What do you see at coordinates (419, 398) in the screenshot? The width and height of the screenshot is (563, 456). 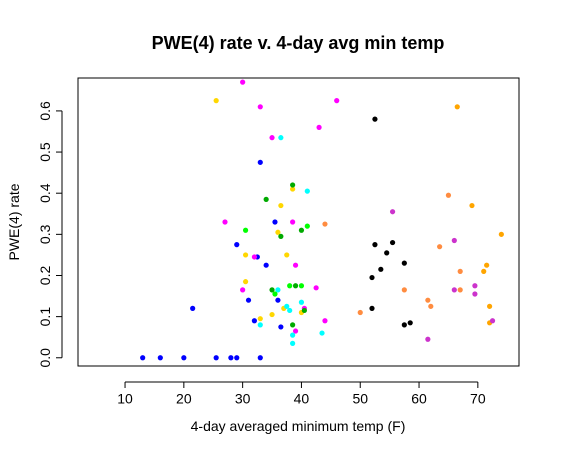 I see `x-tick-label: 60` at bounding box center [419, 398].